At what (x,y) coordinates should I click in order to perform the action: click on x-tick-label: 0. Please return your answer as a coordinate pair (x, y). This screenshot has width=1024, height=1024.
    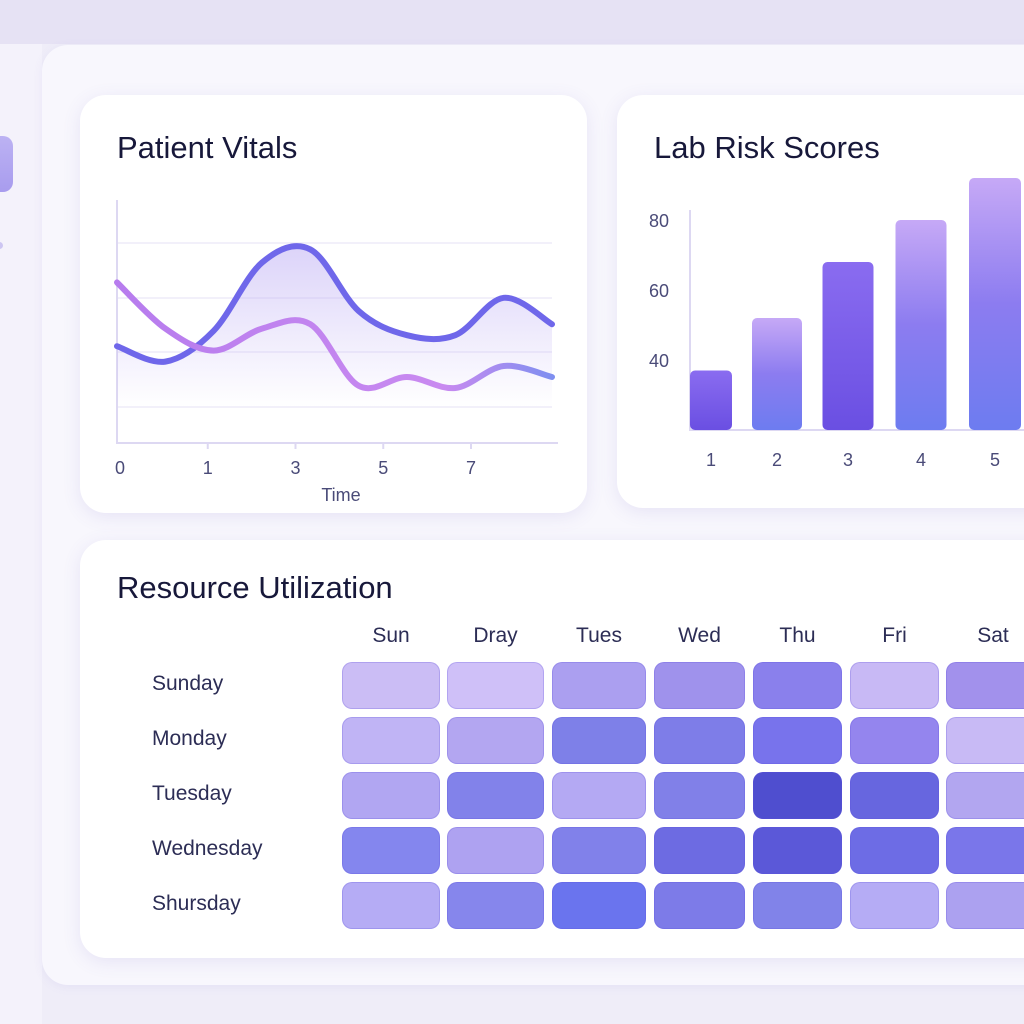
    Looking at the image, I should click on (120, 468).